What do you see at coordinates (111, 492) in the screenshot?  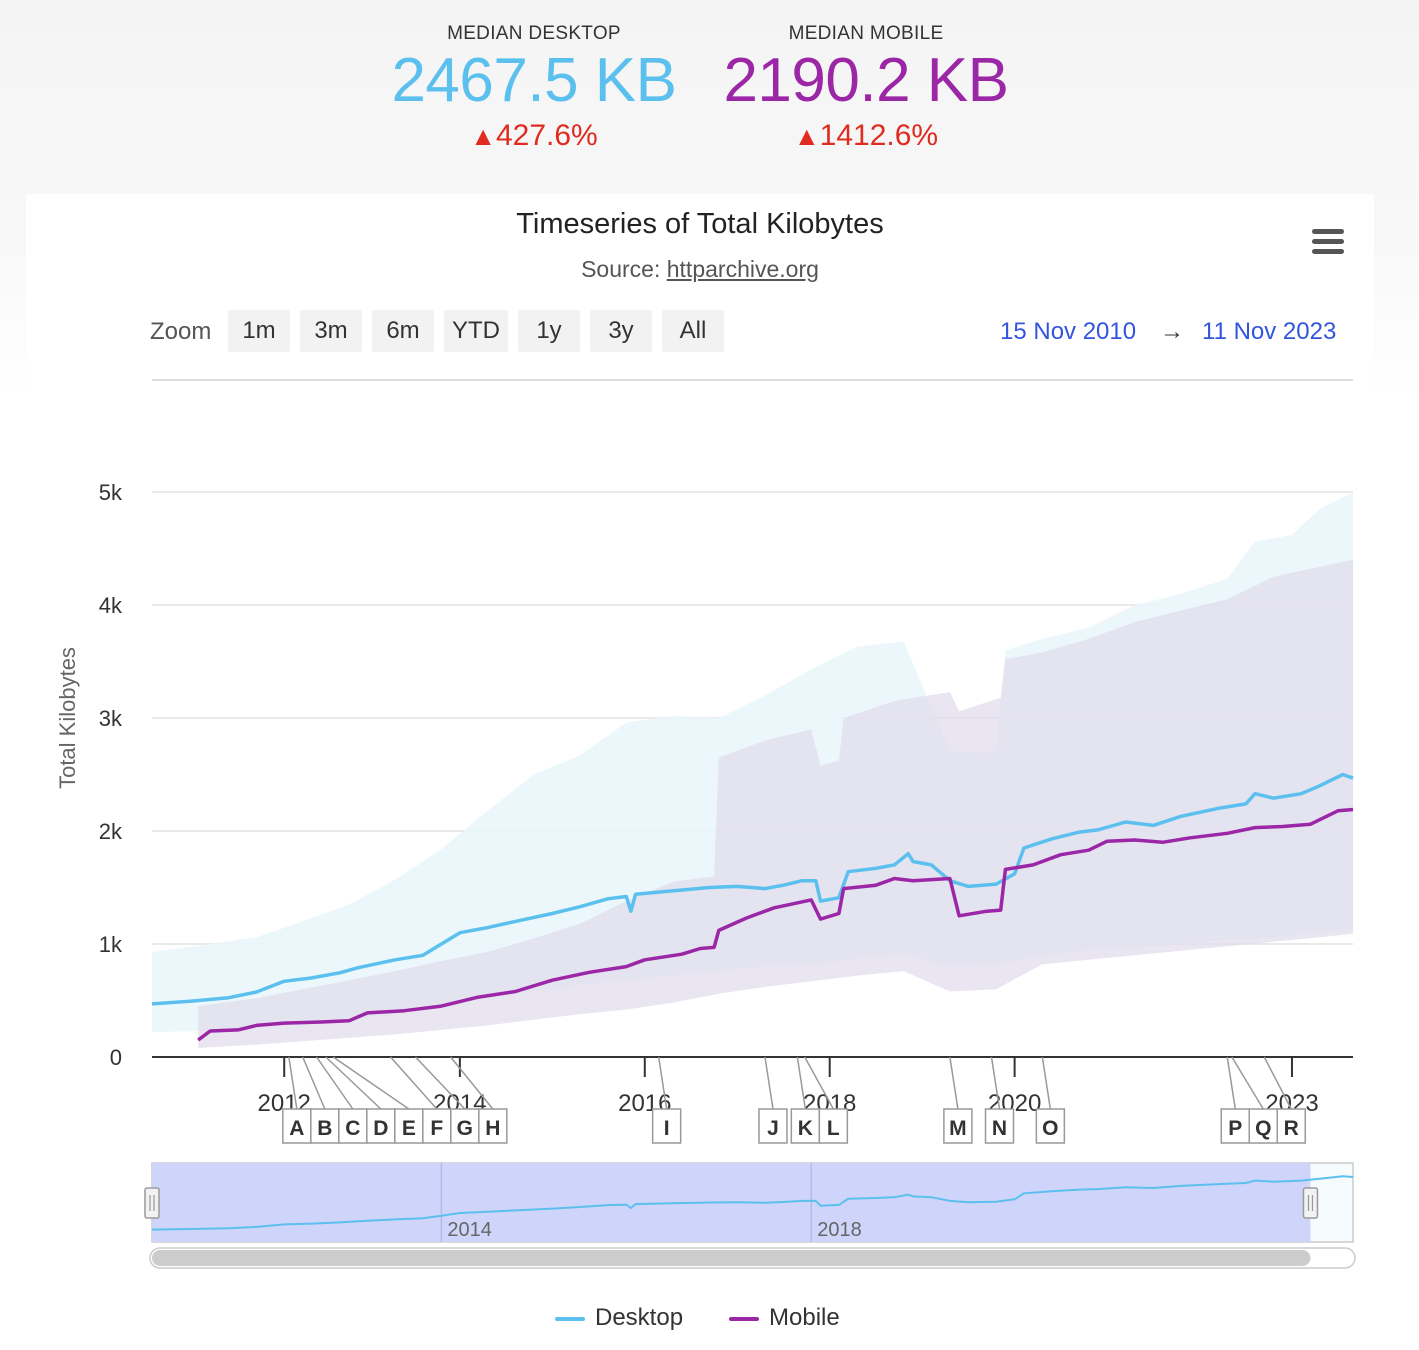 I see `y-tick-label: 5k` at bounding box center [111, 492].